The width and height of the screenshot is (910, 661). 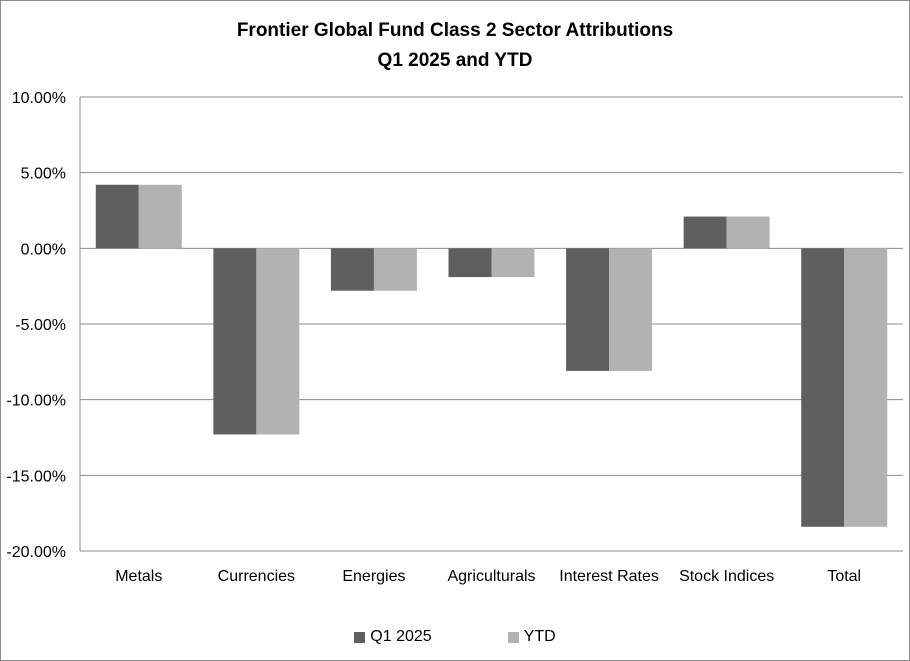 I want to click on x-tick-label: Metals, so click(x=138, y=576).